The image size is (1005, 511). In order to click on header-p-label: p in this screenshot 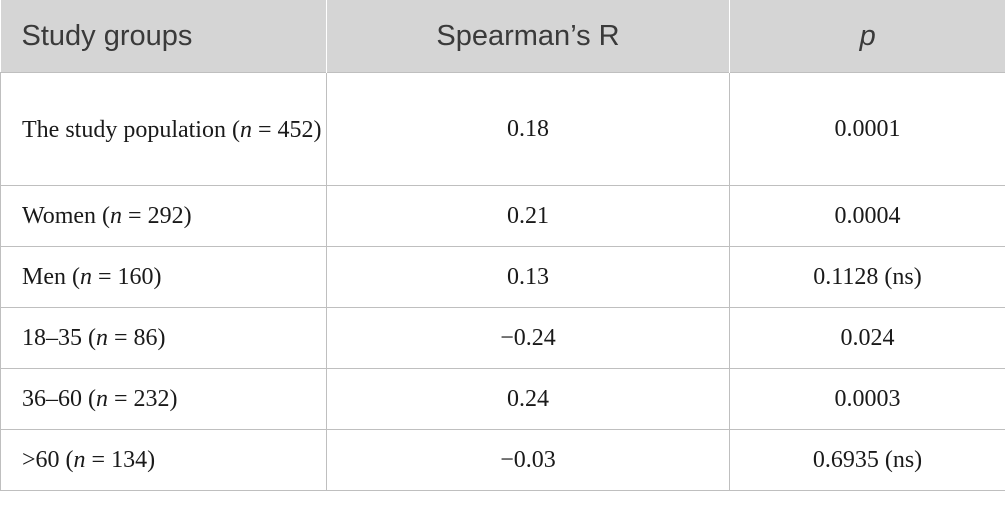, I will do `click(867, 35)`.